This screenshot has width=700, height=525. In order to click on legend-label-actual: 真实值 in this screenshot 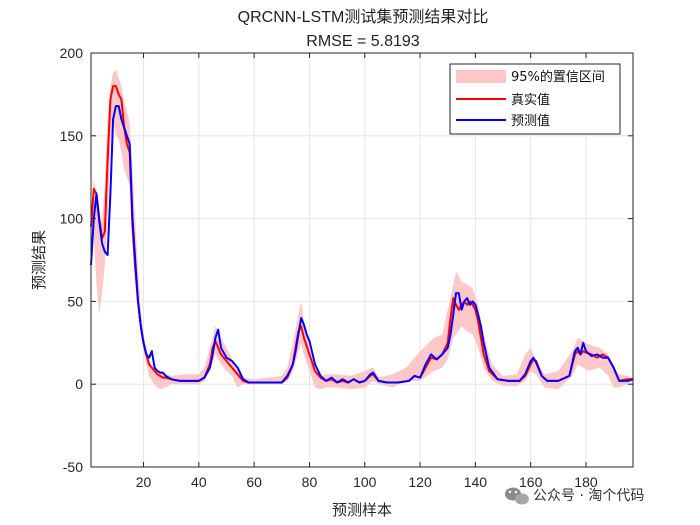, I will do `click(530, 100)`.